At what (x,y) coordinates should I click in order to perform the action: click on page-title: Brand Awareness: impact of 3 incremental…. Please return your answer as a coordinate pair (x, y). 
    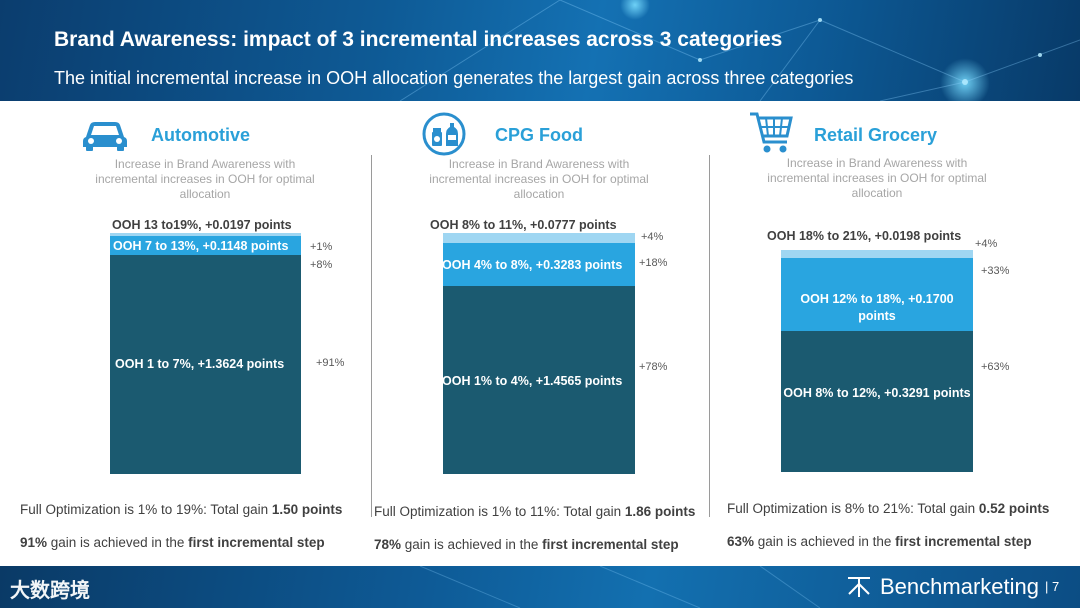
    Looking at the image, I should click on (418, 39).